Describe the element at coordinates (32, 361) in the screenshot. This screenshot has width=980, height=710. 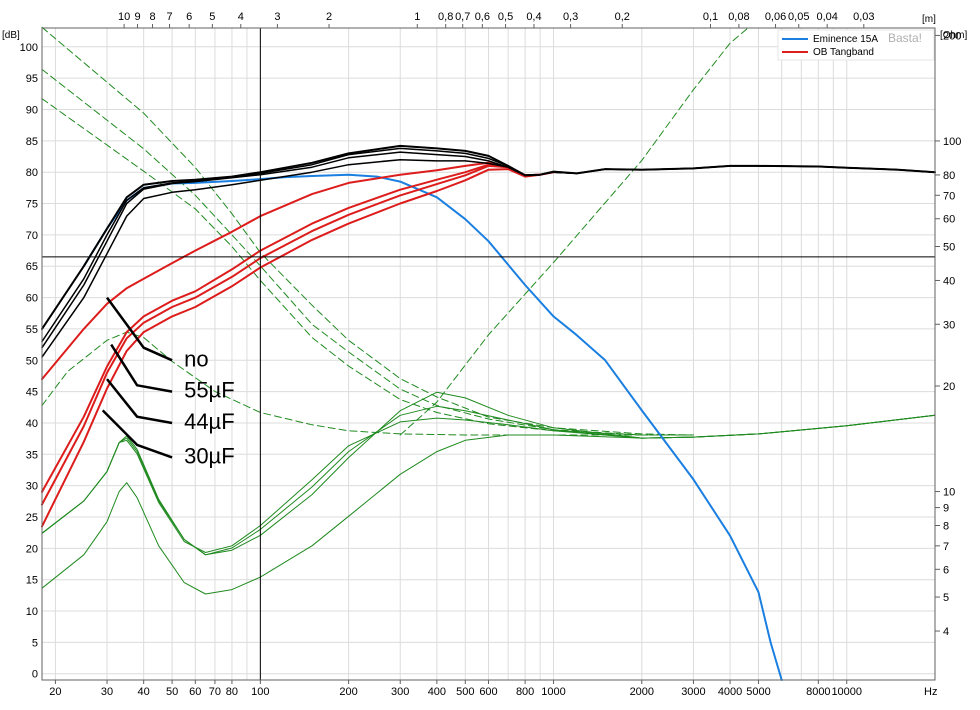
I see `y-tick-label: 50` at that location.